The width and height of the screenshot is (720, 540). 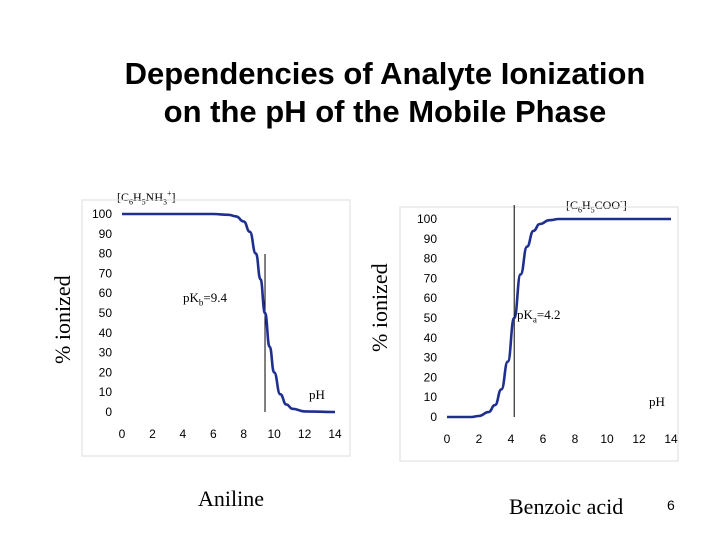 I want to click on benzoate-x-tick-label: 4, so click(x=511, y=439).